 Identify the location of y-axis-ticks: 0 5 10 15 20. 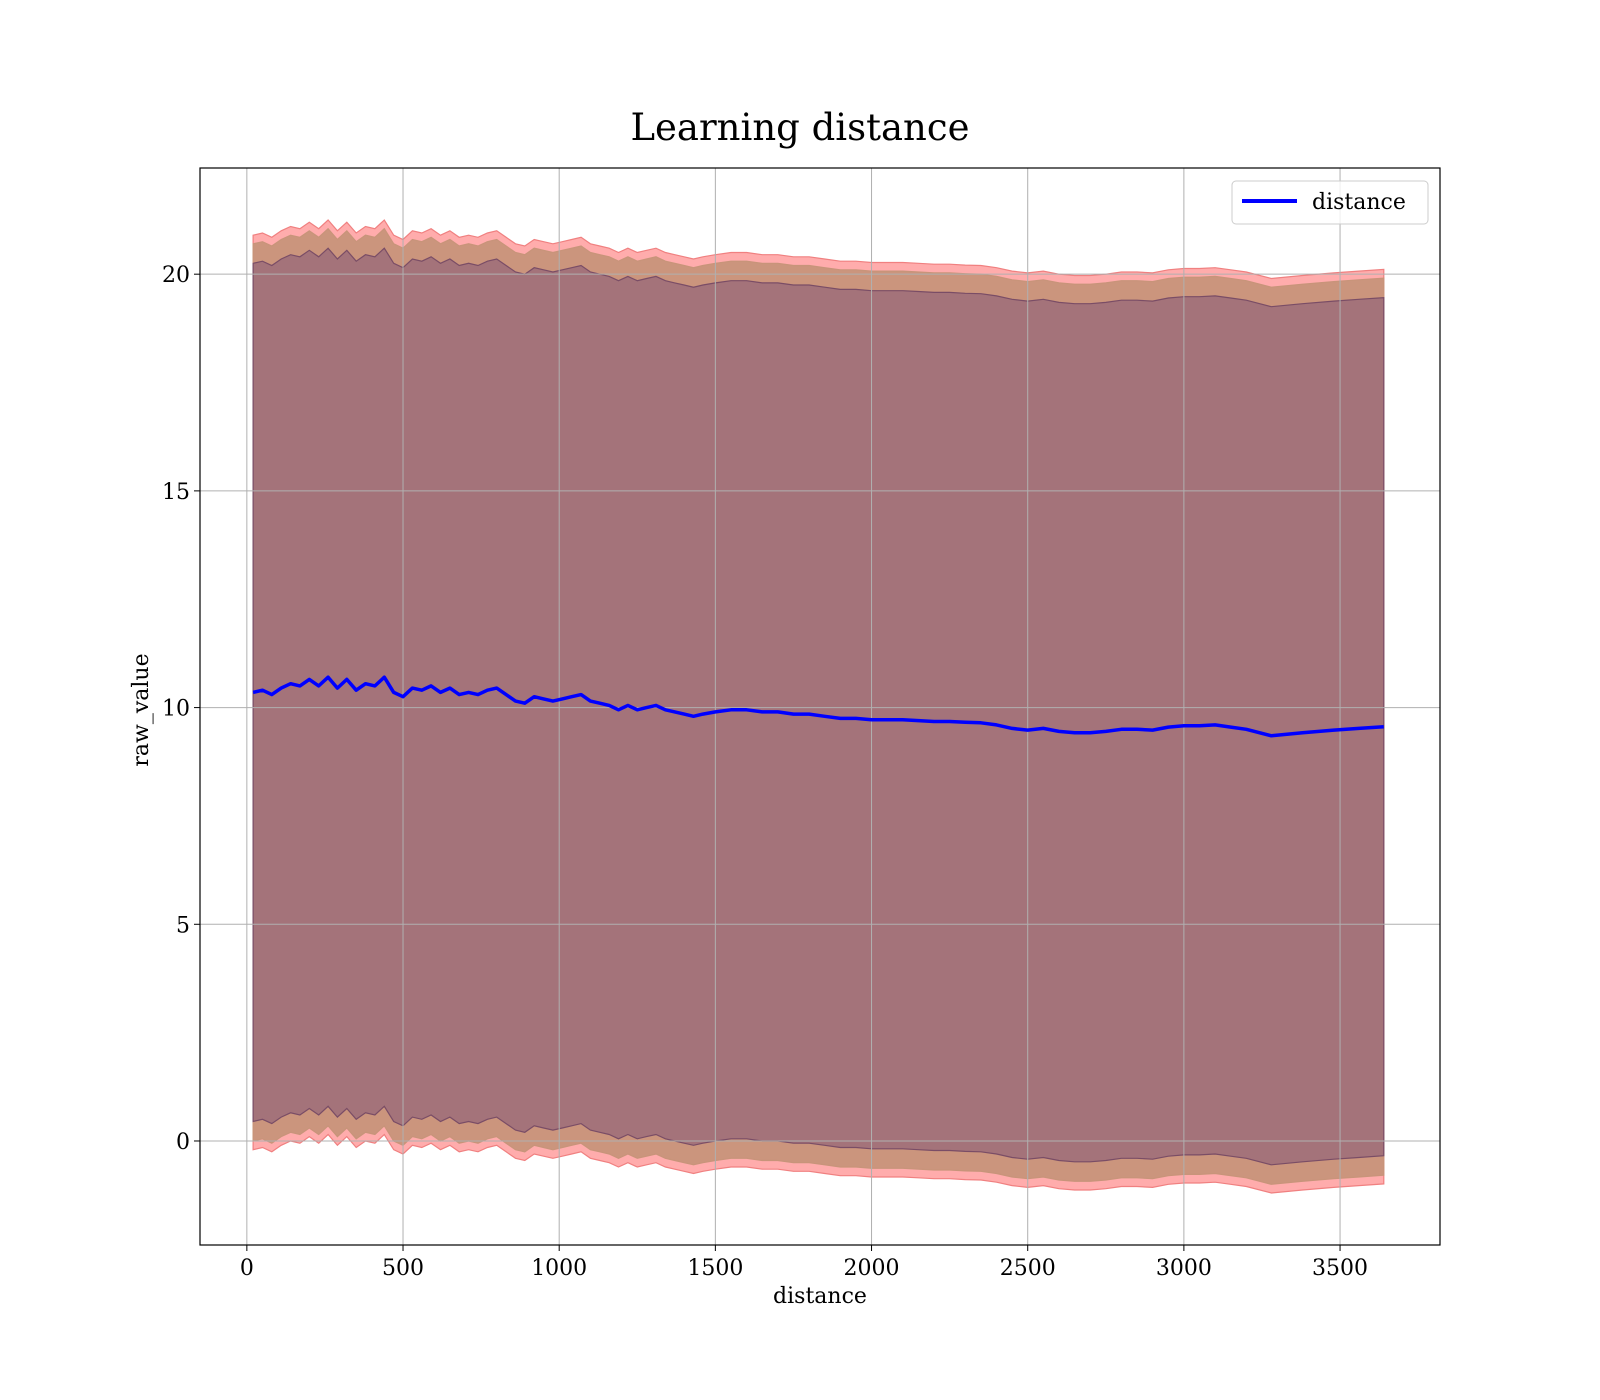
(181, 709).